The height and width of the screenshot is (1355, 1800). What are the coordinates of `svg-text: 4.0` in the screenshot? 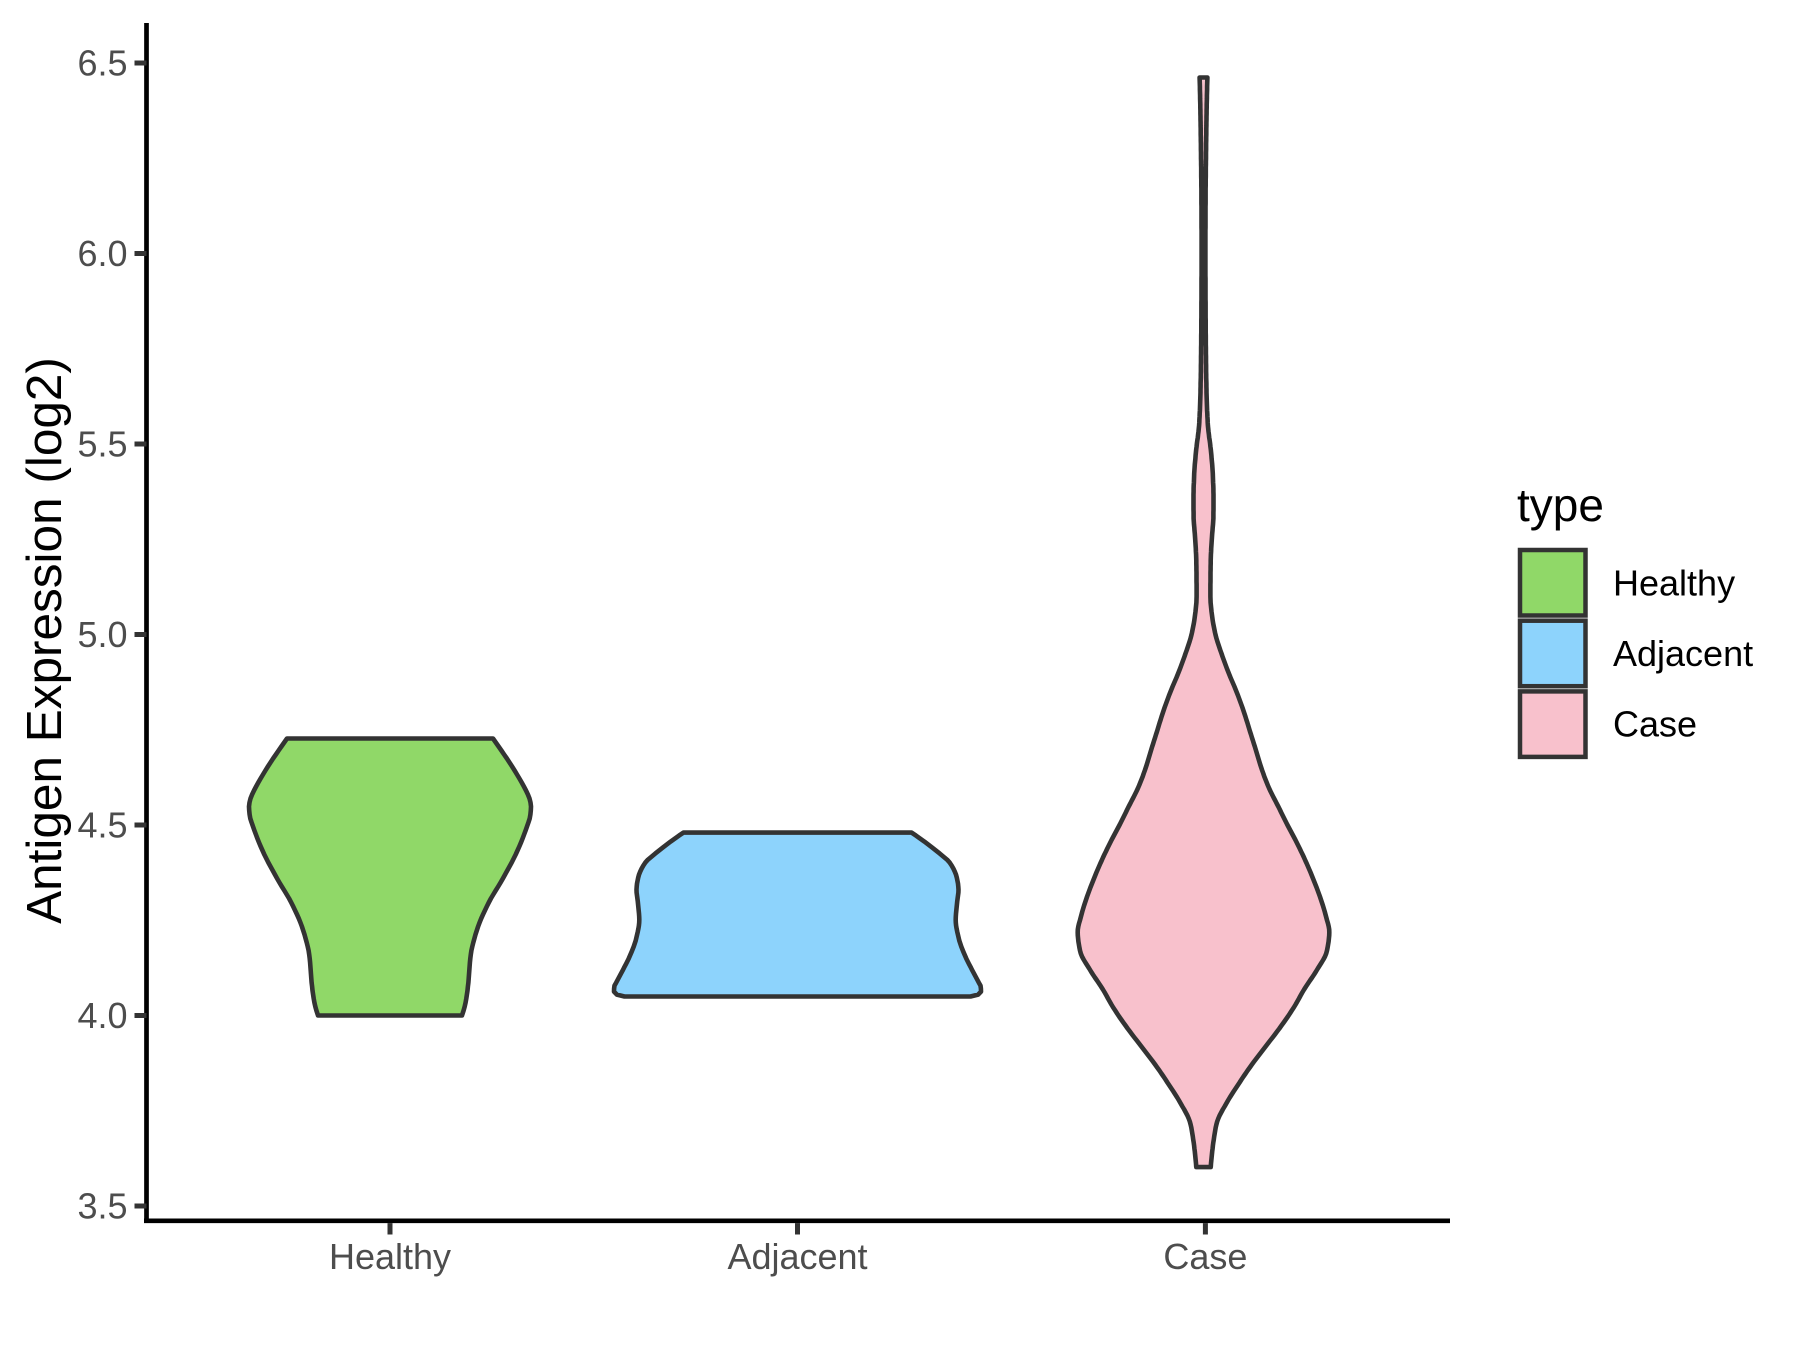 It's located at (102, 1015).